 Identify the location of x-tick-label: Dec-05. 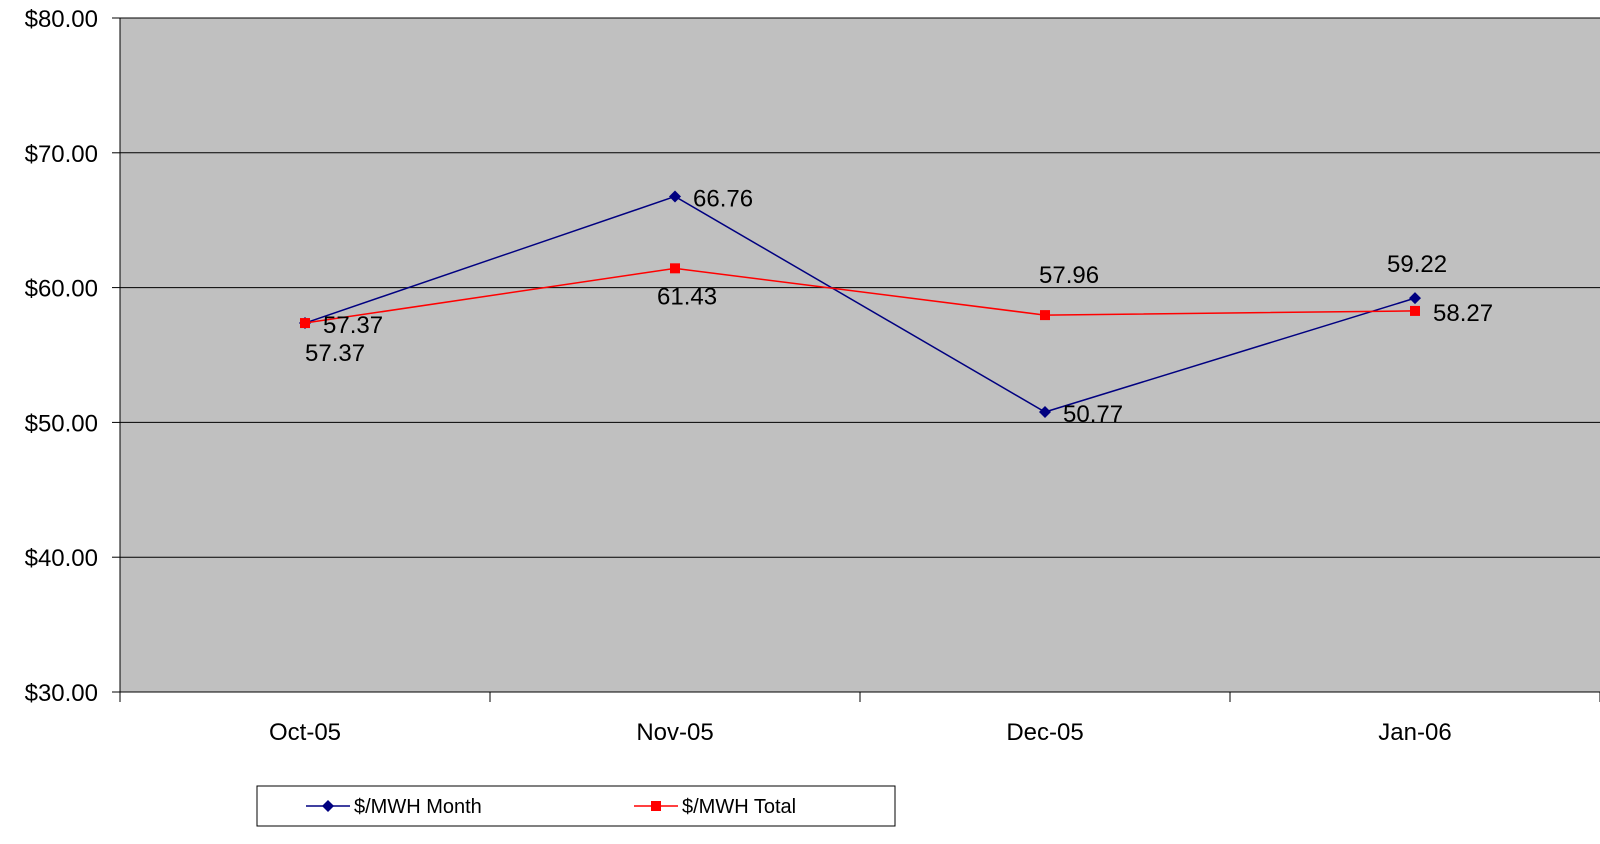
(1044, 732).